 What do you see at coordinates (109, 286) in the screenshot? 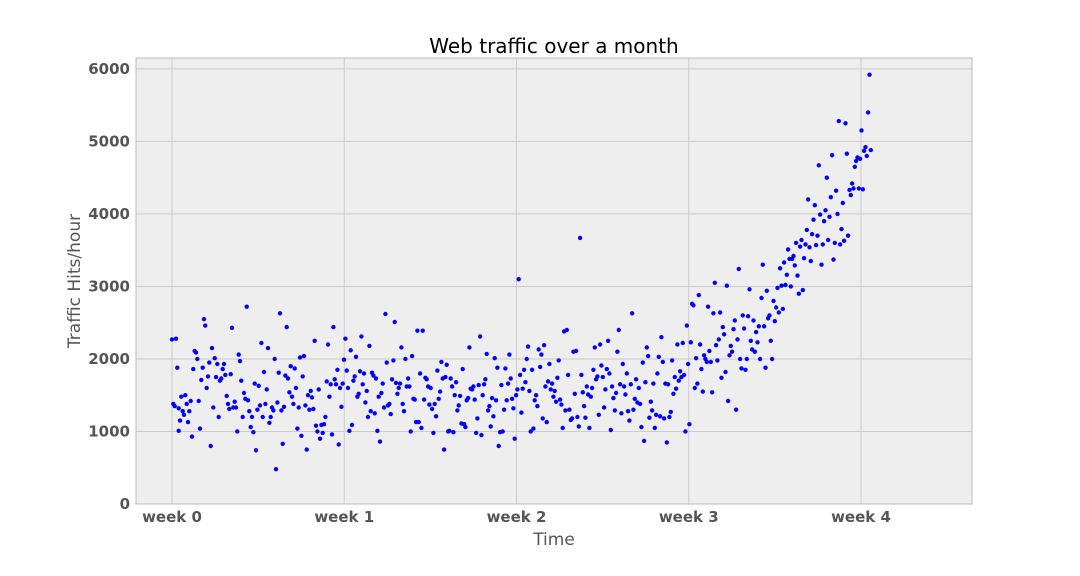
I see `y-tick-label: 3000` at bounding box center [109, 286].